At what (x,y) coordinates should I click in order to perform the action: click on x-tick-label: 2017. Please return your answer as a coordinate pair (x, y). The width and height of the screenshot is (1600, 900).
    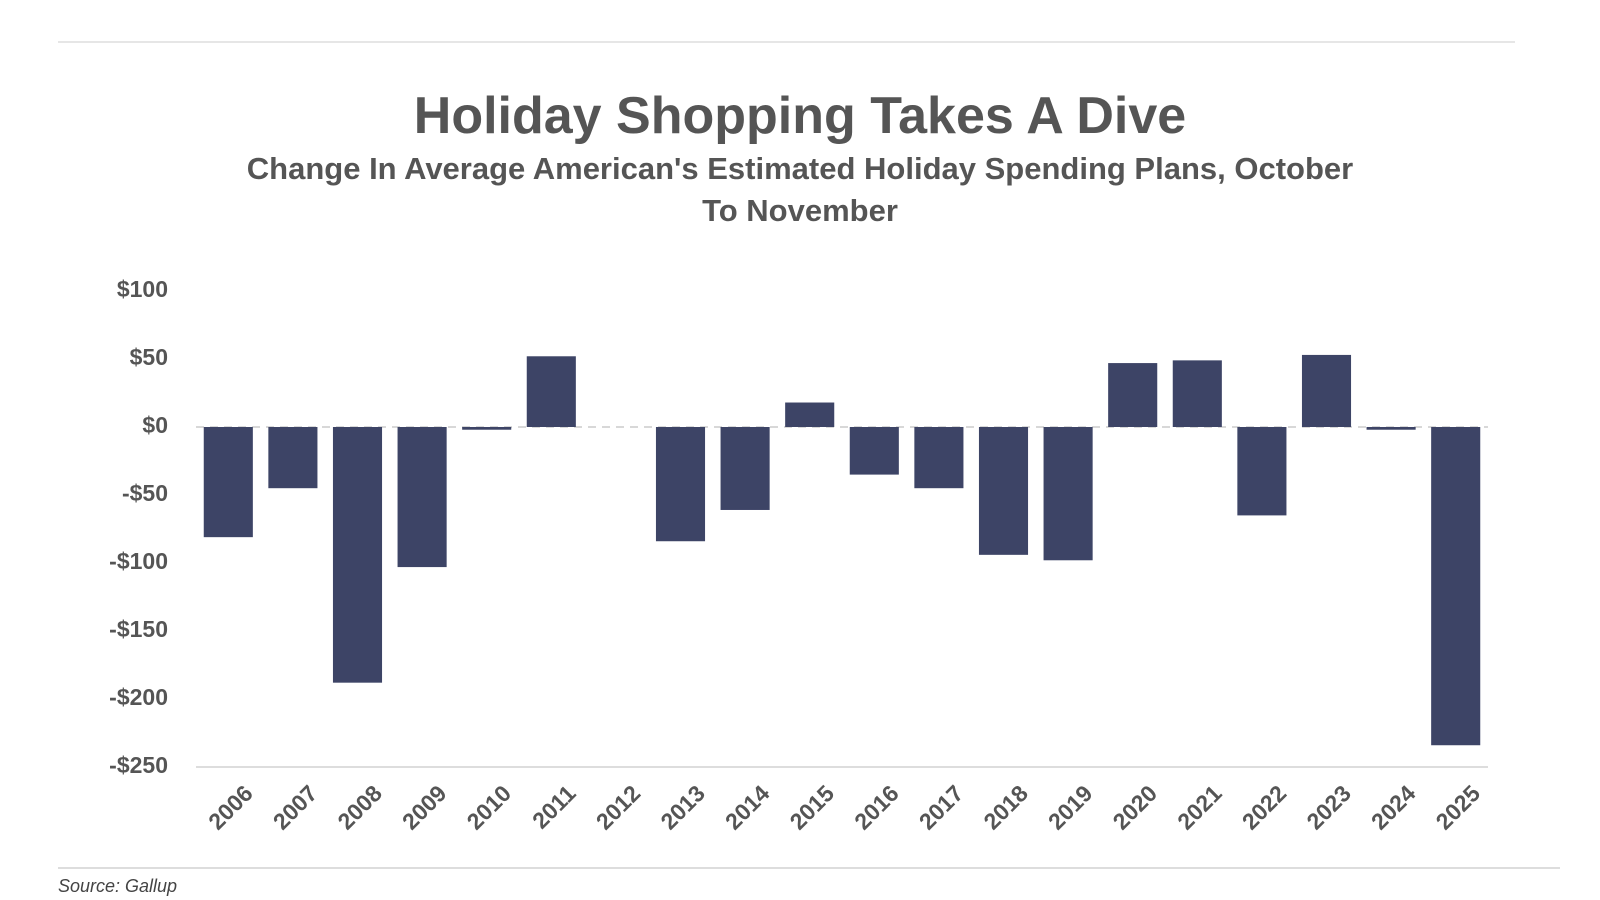
    Looking at the image, I should click on (941, 807).